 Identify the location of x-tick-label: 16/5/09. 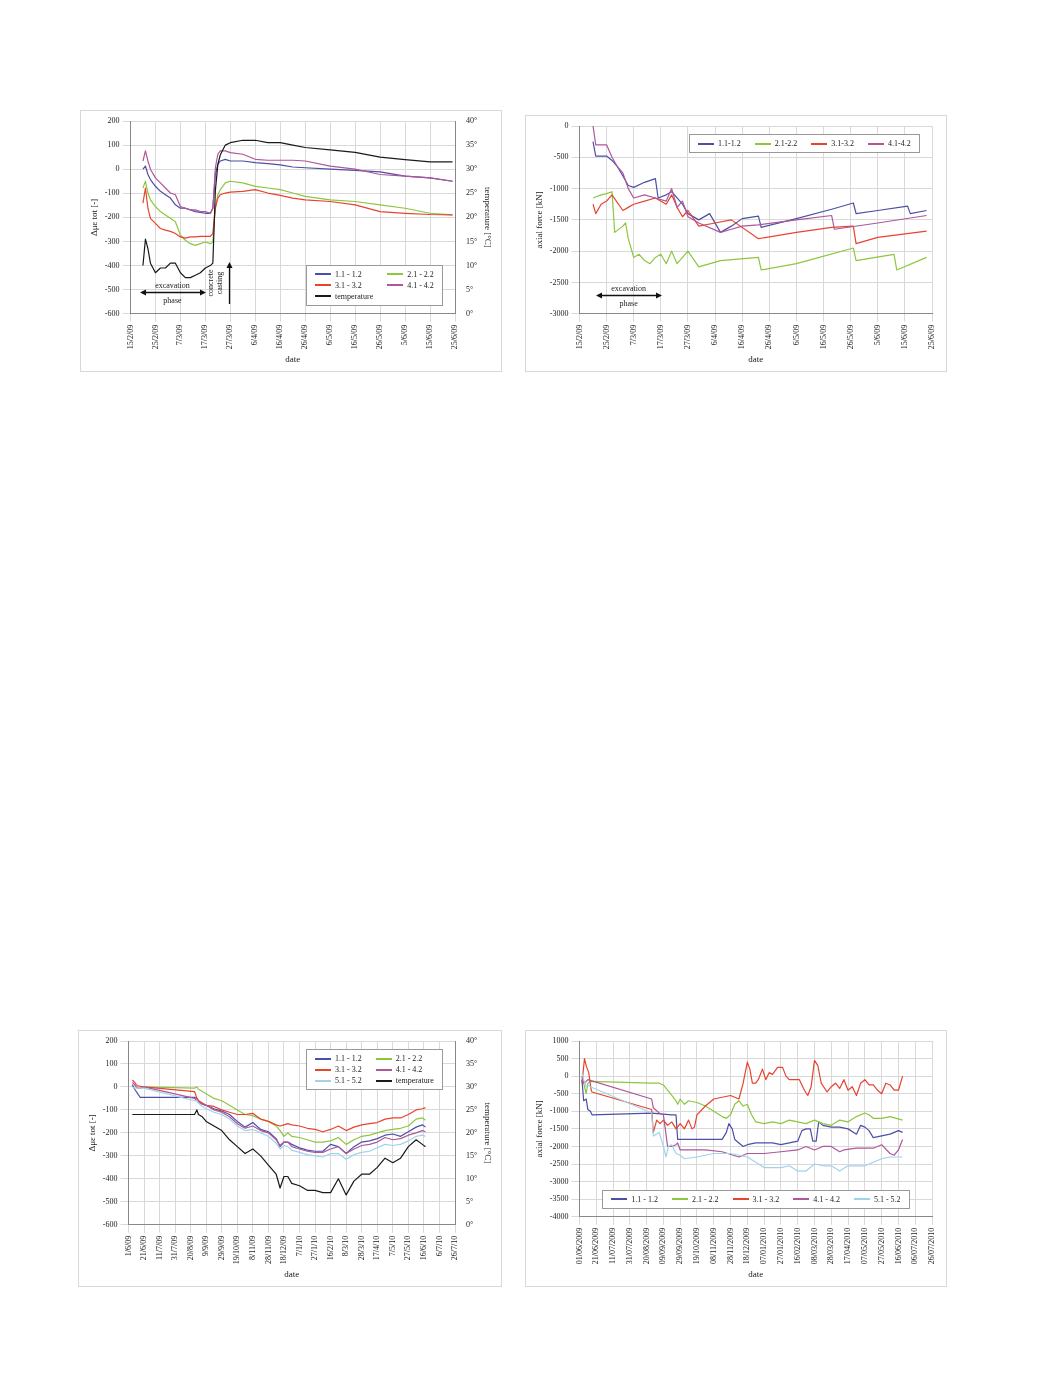
(823, 337).